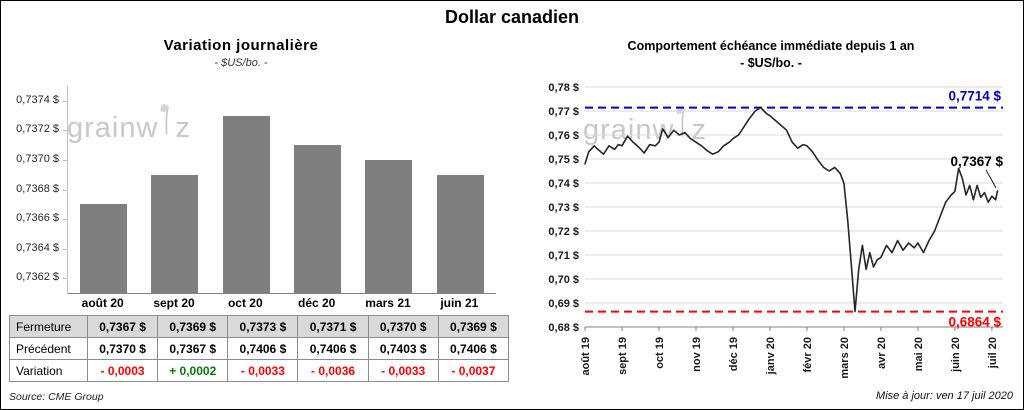 The height and width of the screenshot is (410, 1024). I want to click on y-tick-label: 0,68 $, so click(563, 328).